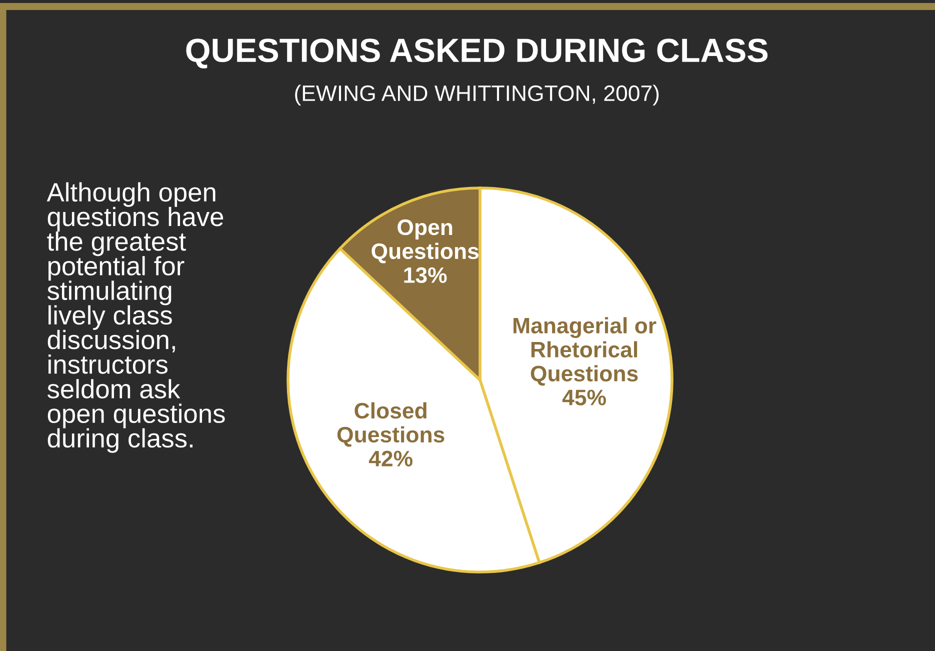 The width and height of the screenshot is (935, 651). I want to click on data-label: 13%, so click(425, 275).